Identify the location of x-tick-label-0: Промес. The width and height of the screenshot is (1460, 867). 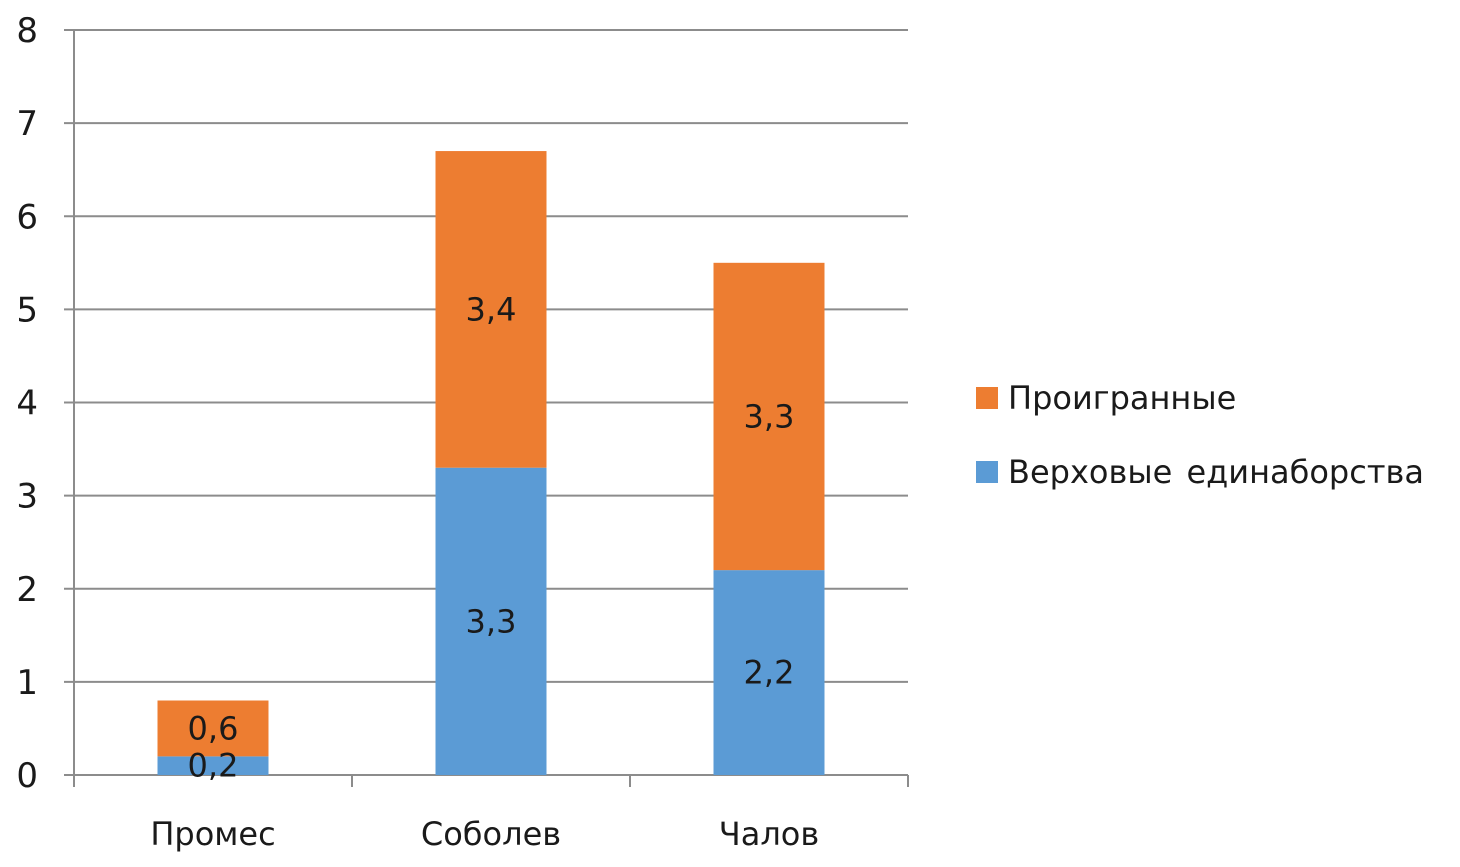
(212, 834).